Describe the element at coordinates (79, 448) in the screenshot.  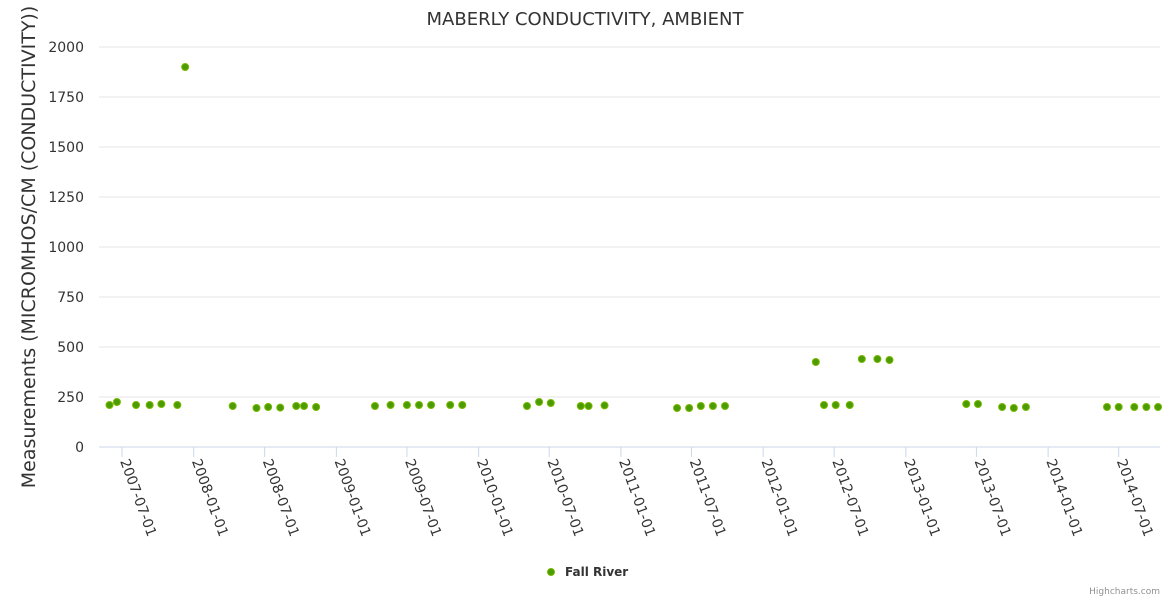
I see `y-tick-label: 0` at that location.